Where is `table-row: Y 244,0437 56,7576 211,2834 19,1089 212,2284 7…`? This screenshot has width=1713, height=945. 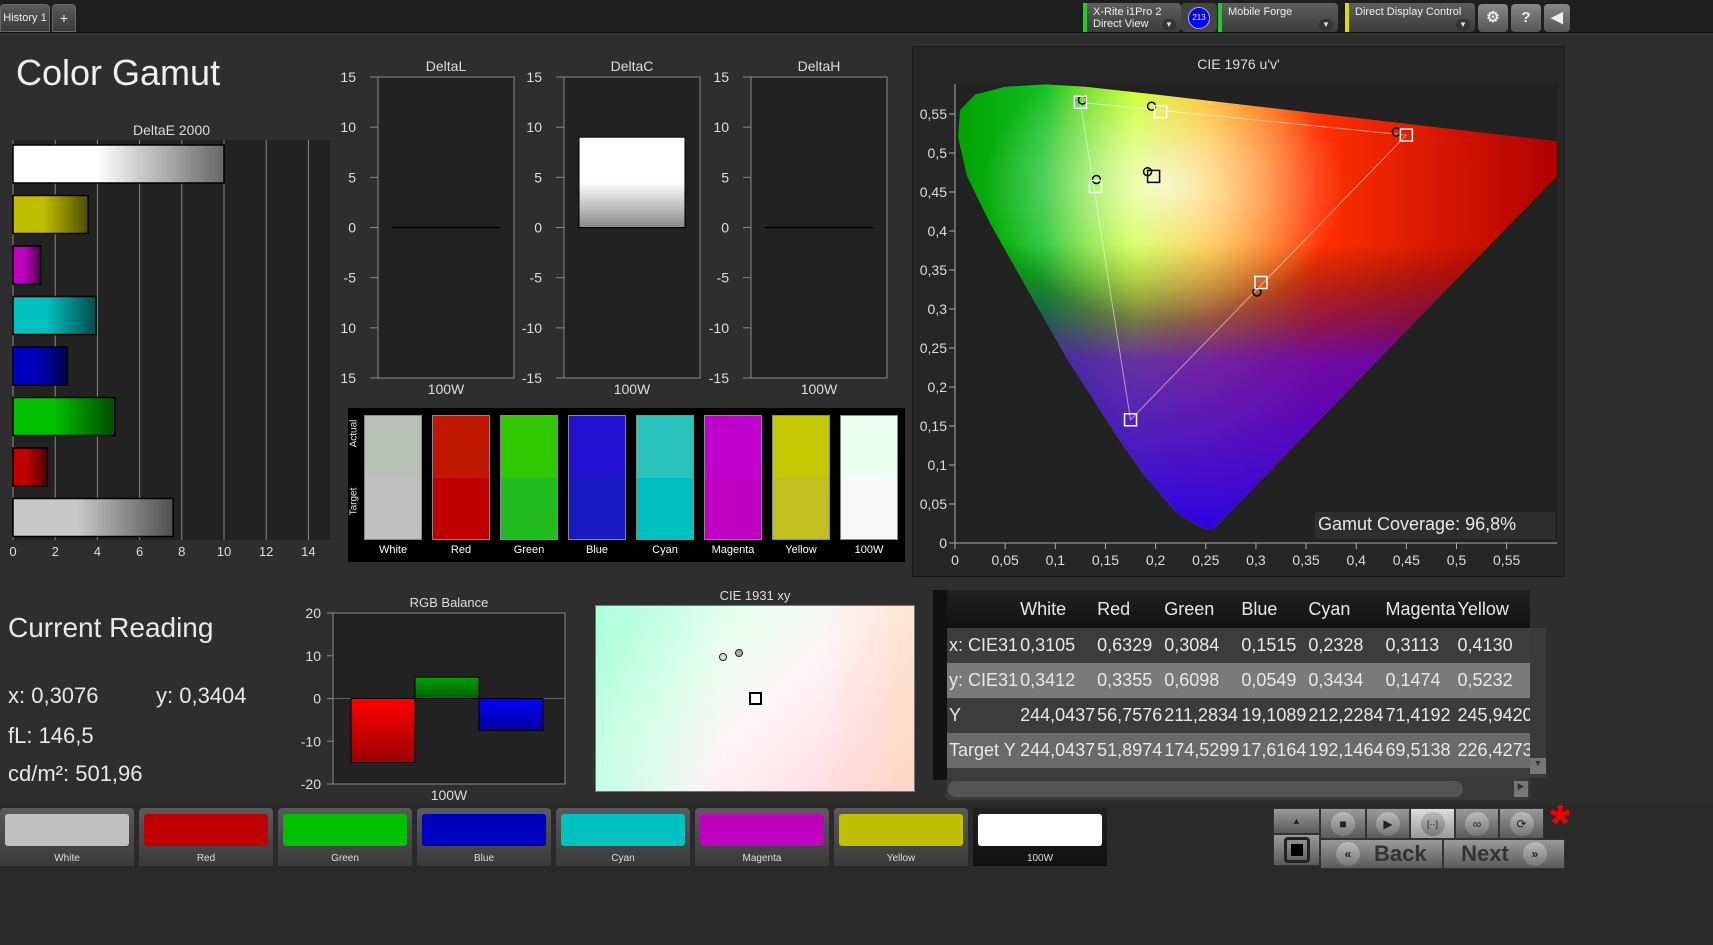
table-row: Y 244,0437 56,7576 211,2834 19,1089 212,2284 7… is located at coordinates (1238, 715).